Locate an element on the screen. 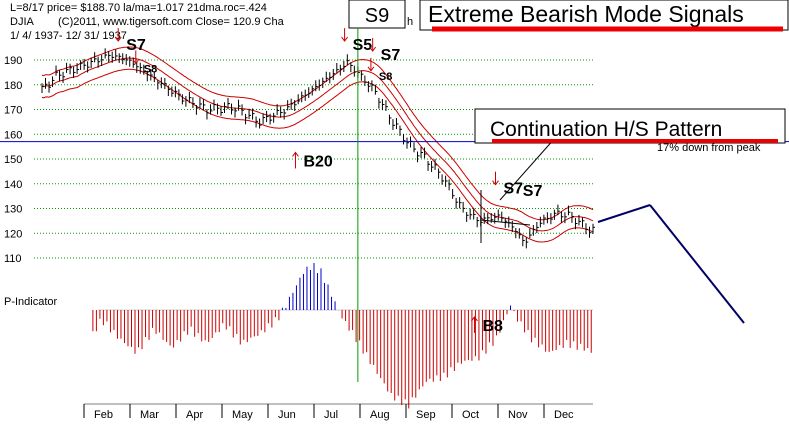  month-label: Nov is located at coordinates (518, 415).